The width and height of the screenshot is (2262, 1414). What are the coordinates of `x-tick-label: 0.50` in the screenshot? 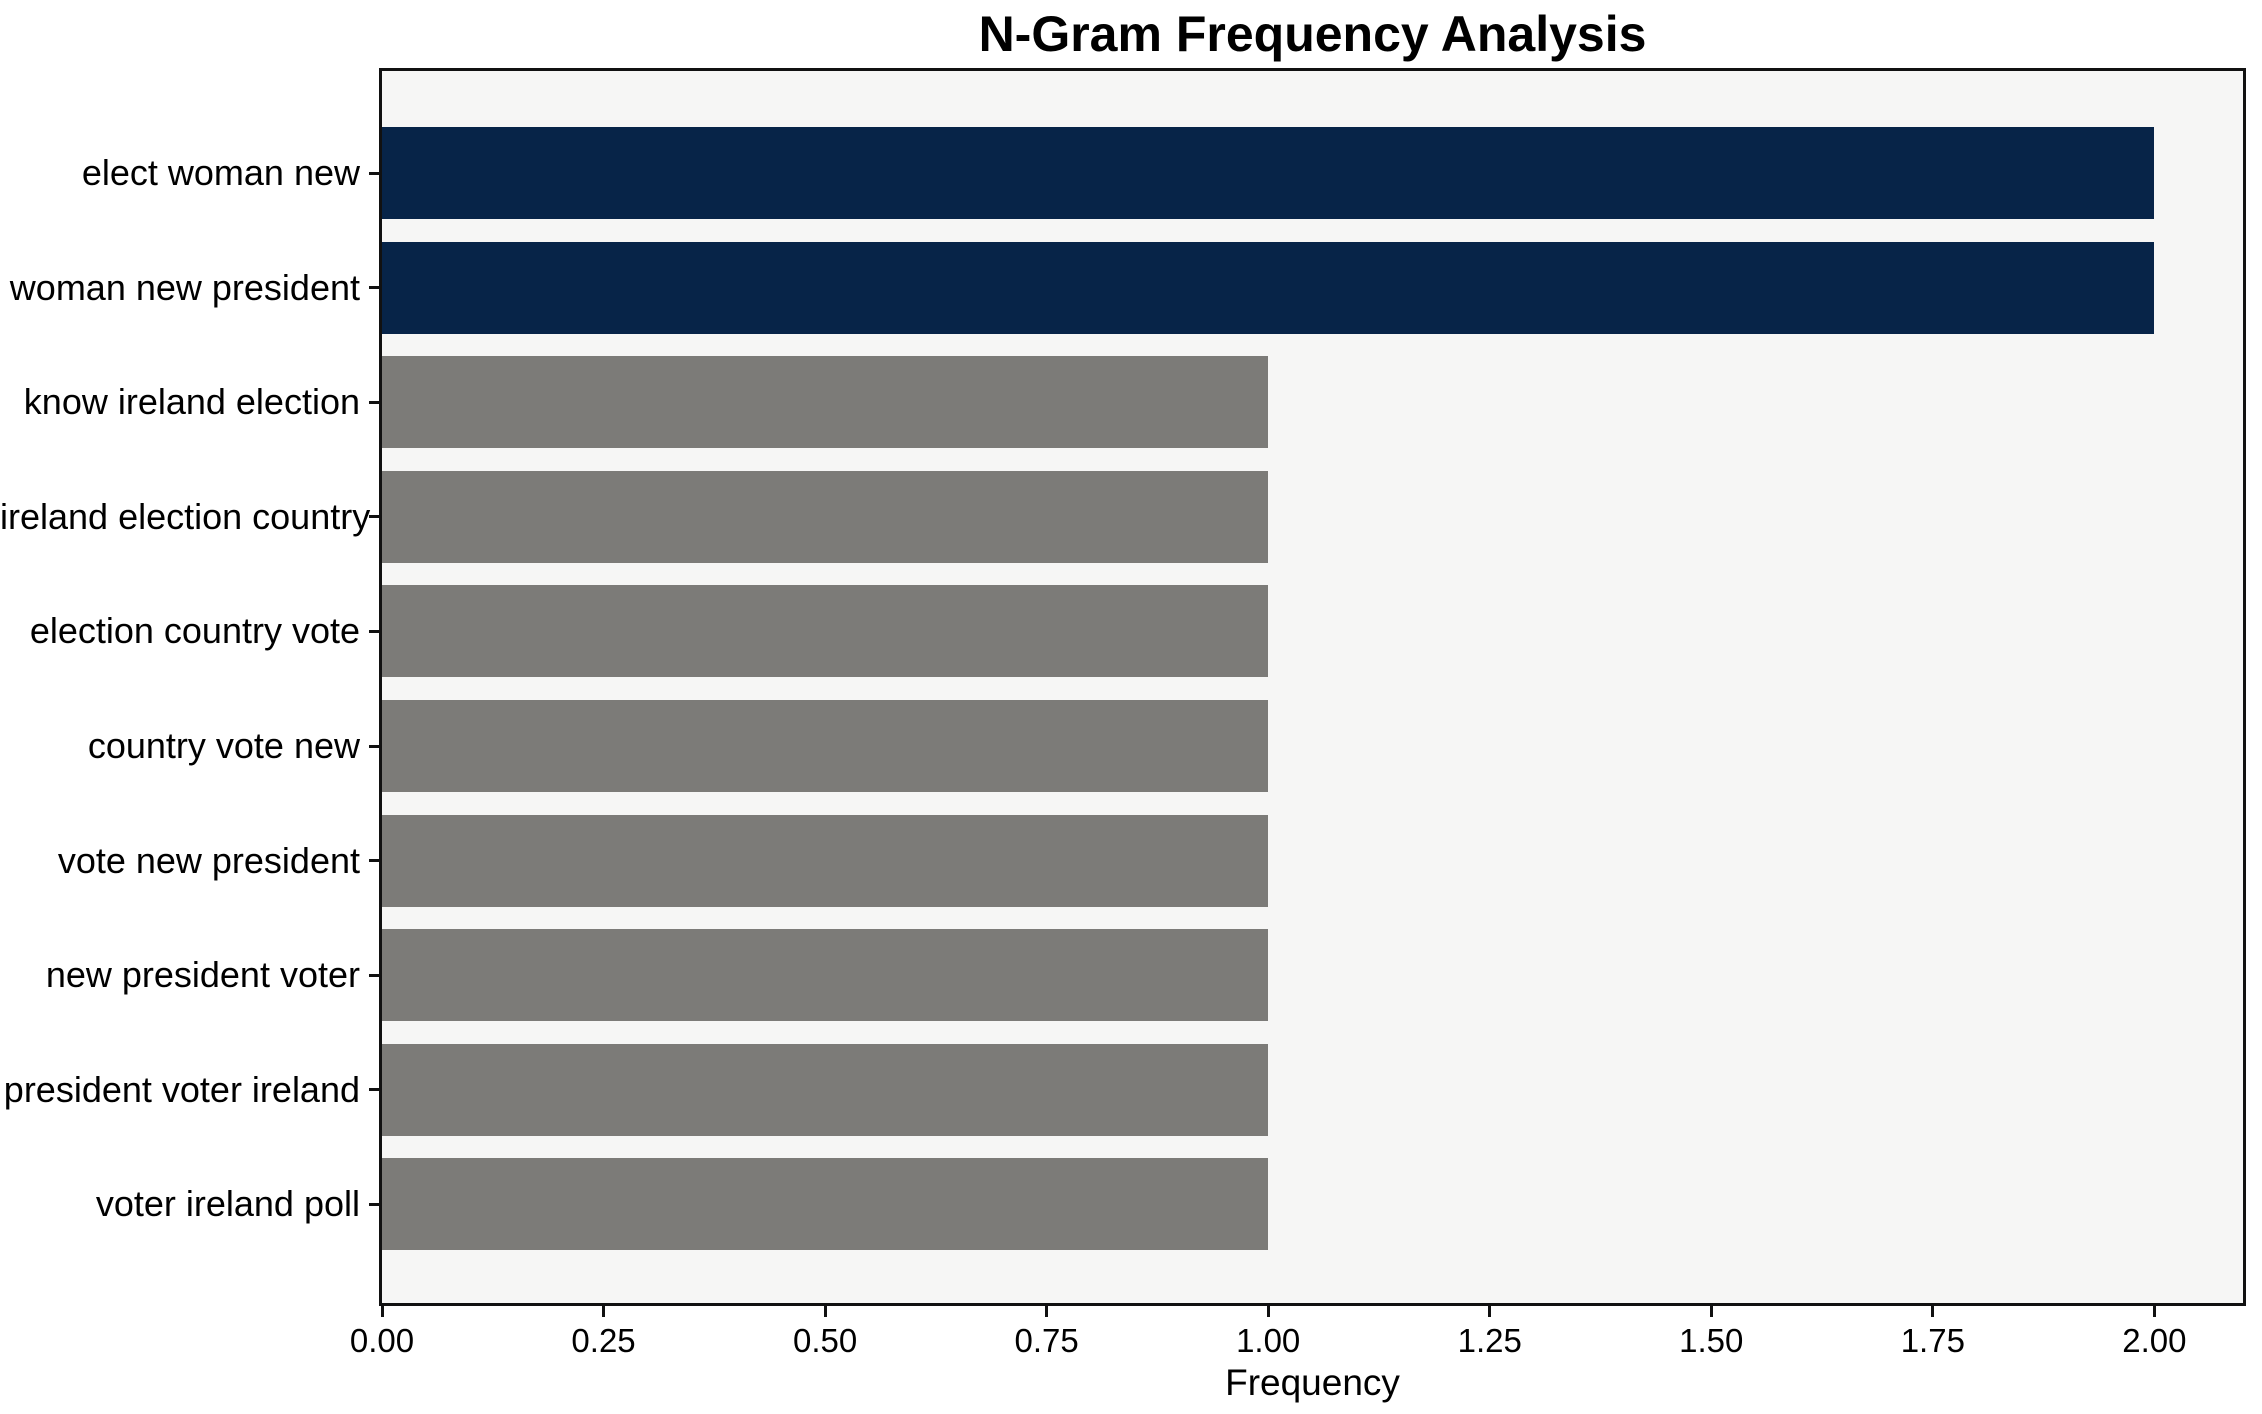 It's located at (825, 1340).